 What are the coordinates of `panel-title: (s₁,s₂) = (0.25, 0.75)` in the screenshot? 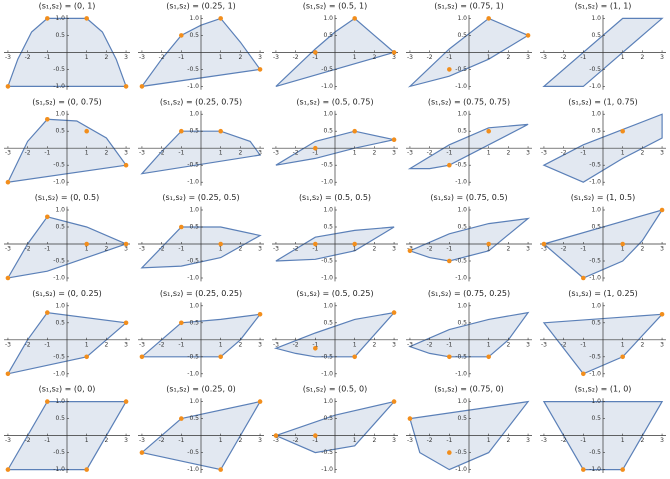 It's located at (201, 101).